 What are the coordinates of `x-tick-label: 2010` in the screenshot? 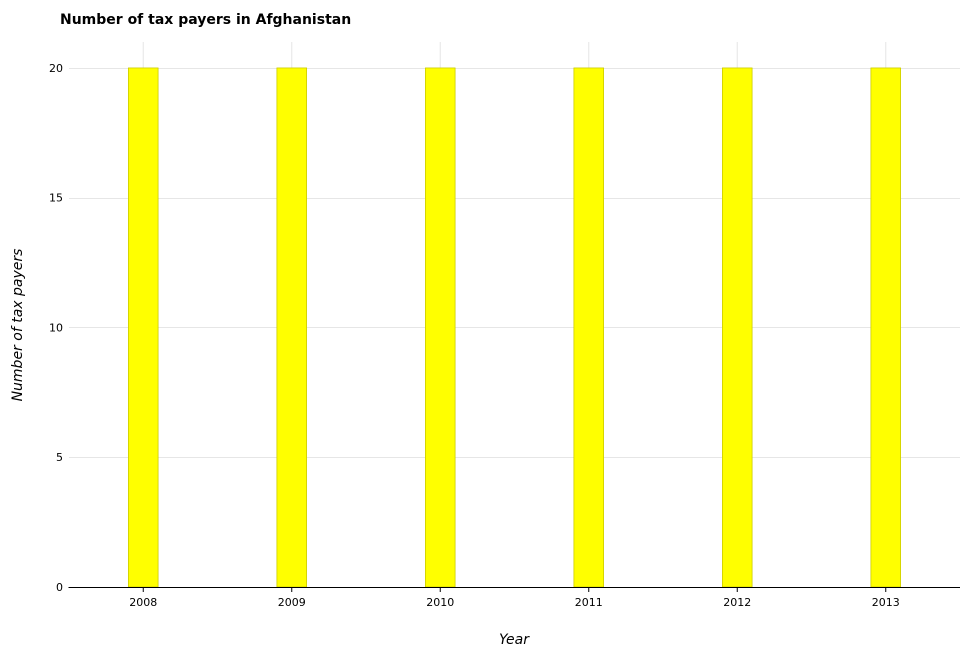 It's located at (440, 602).